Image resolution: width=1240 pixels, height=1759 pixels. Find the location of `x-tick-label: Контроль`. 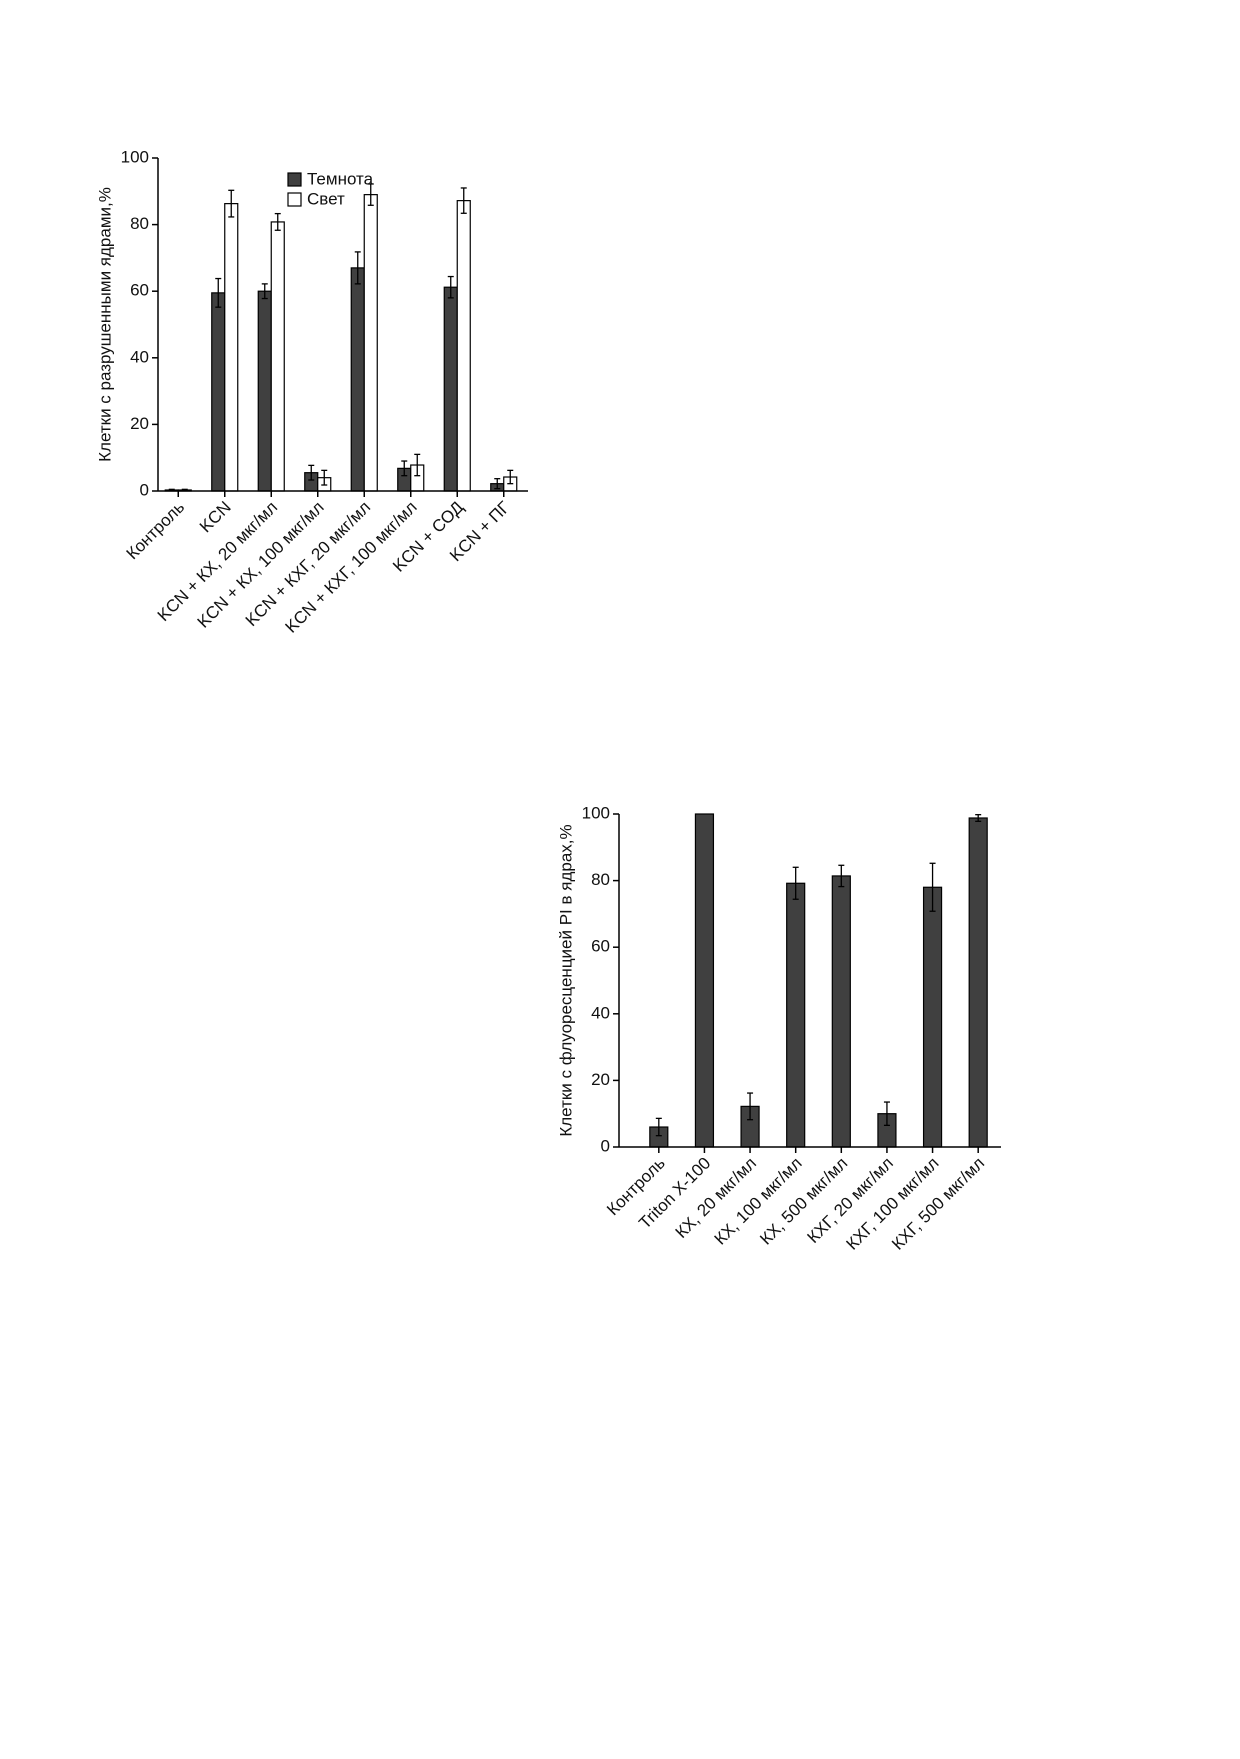

x-tick-label: Контроль is located at coordinates (156, 530).